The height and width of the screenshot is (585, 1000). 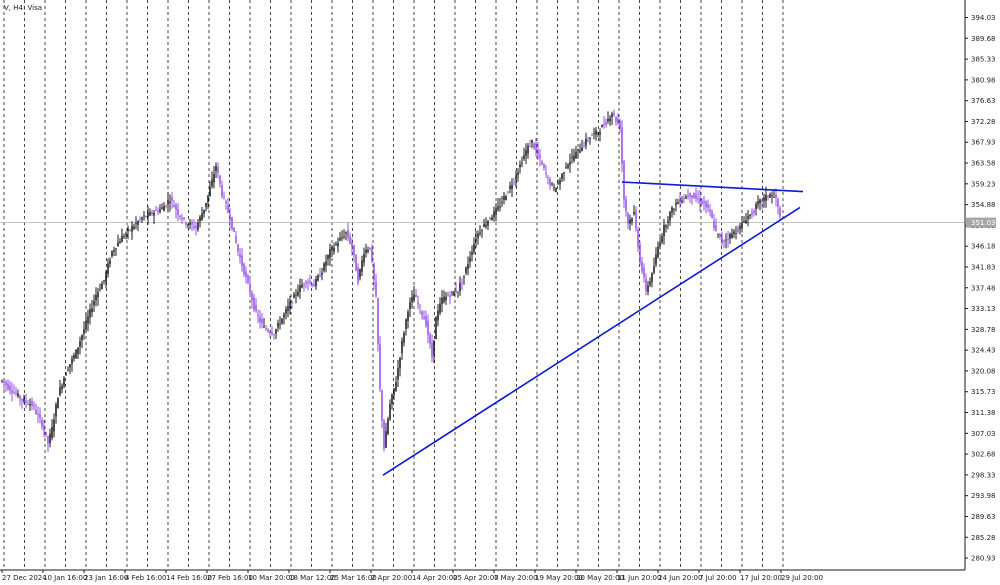 I want to click on price-tick-label: 376.63, so click(x=983, y=101).